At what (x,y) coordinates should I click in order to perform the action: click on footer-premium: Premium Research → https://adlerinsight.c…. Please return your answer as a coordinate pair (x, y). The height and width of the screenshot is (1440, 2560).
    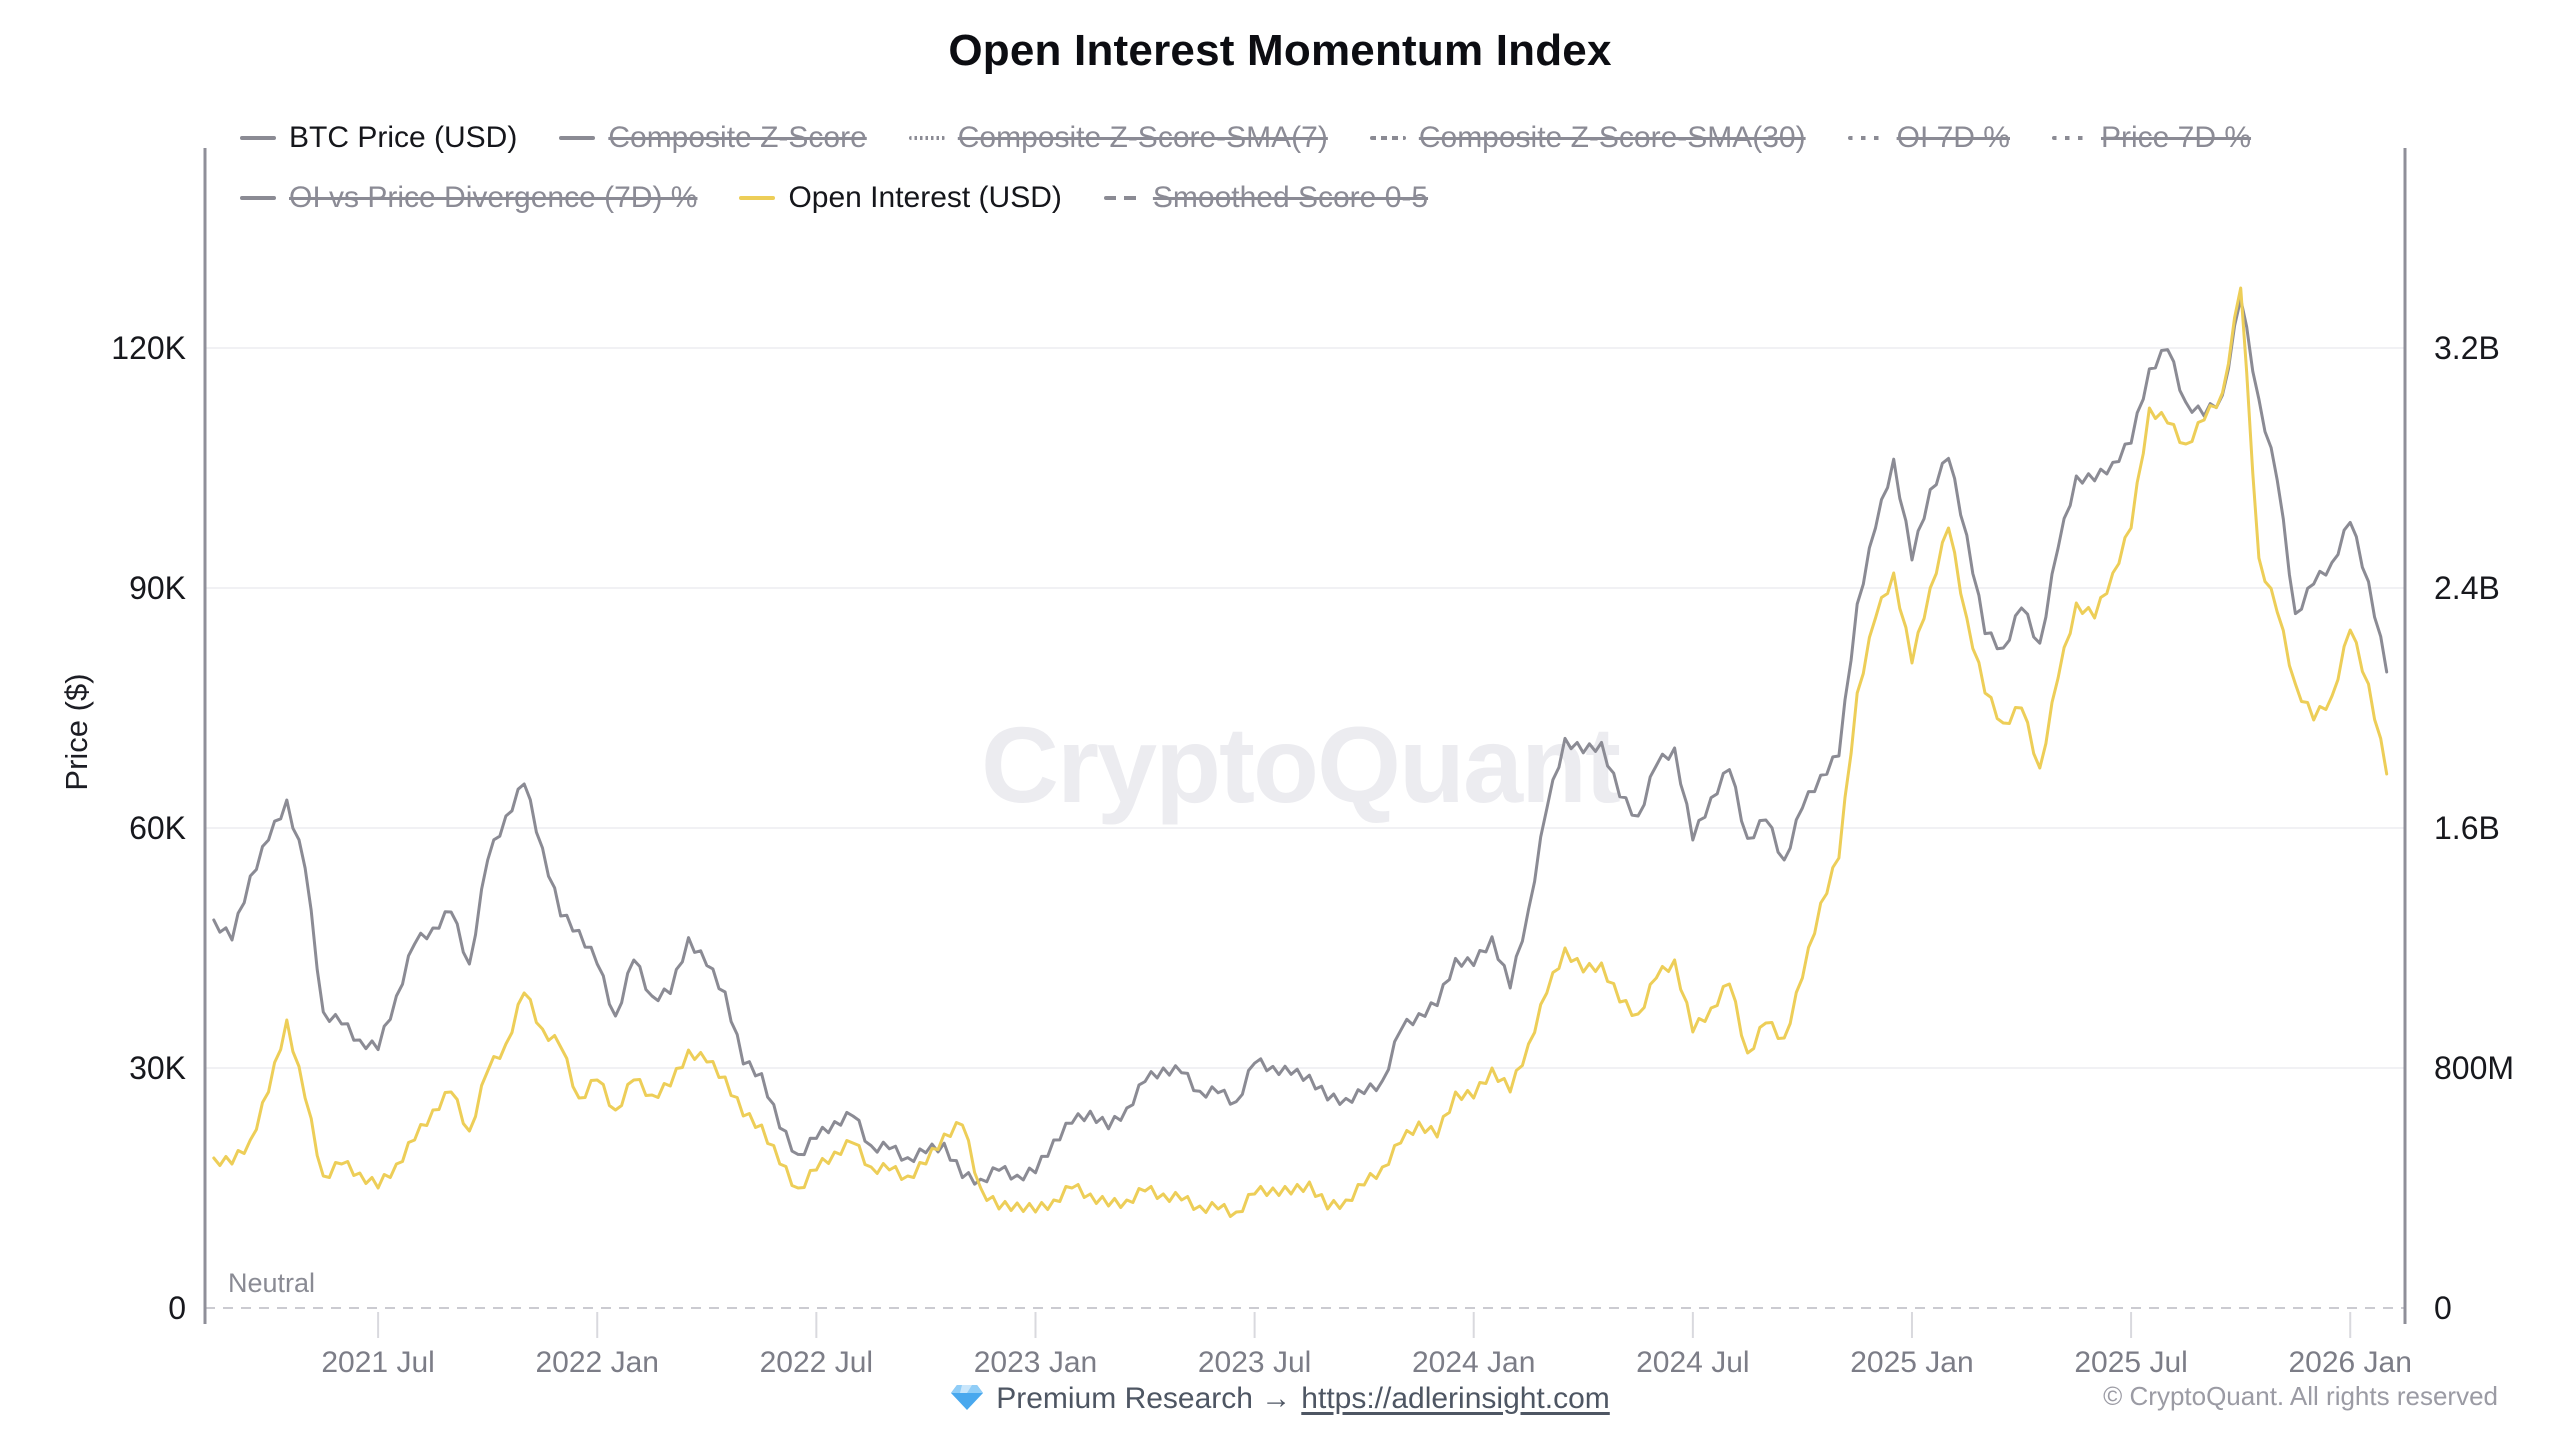
    Looking at the image, I should click on (1280, 1399).